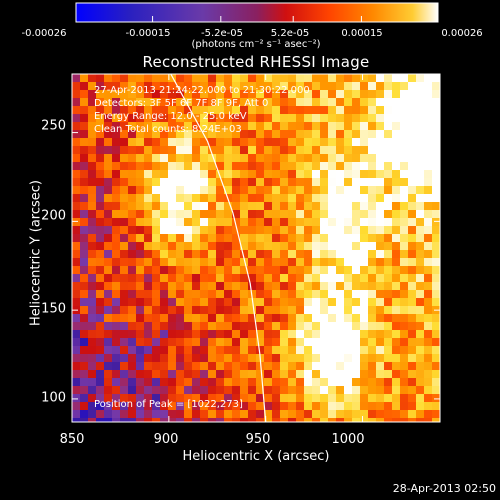 This screenshot has height=500, width=500. What do you see at coordinates (222, 33) in the screenshot?
I see `cb-tick-label: -5.2e-05` at bounding box center [222, 33].